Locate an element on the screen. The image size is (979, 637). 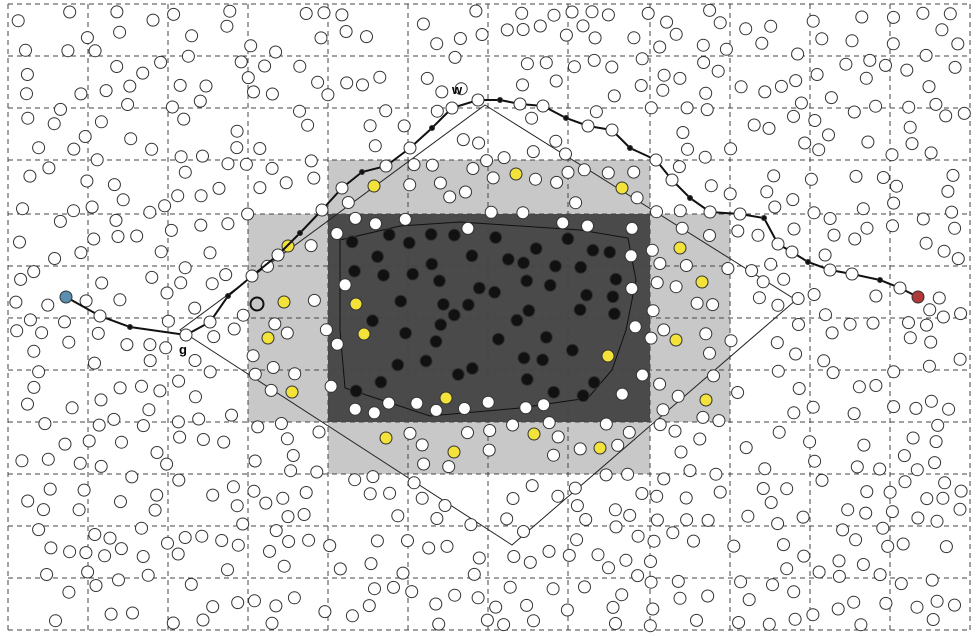
source-node is located at coordinates (66, 297).